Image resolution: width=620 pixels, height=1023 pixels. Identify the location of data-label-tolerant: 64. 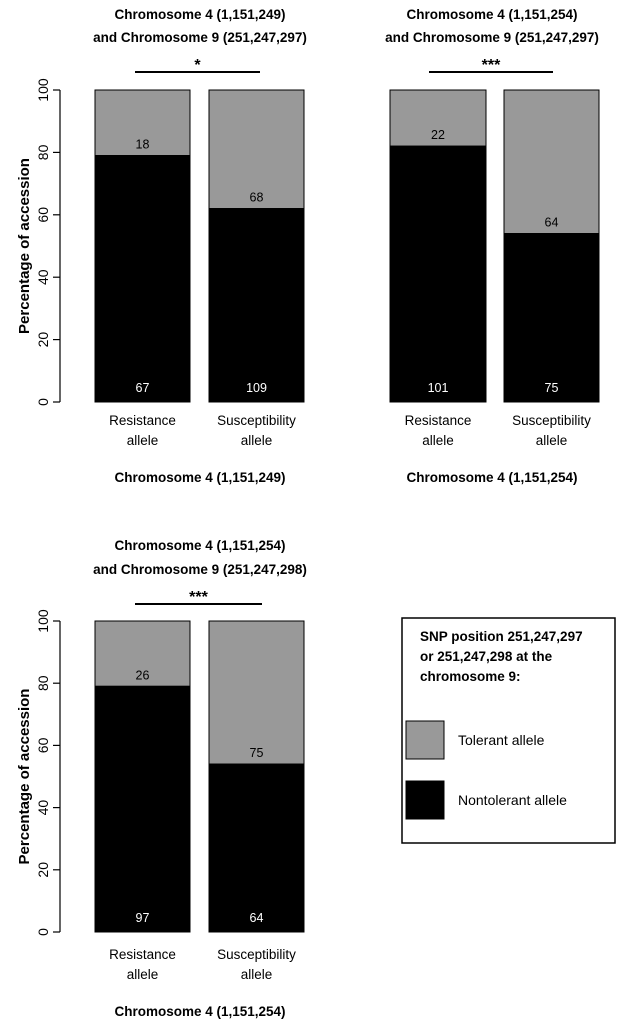
(552, 223).